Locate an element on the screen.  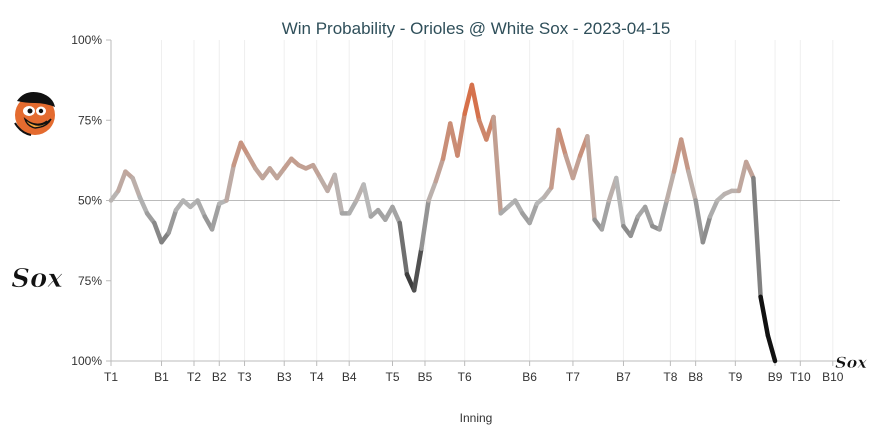
orioles-bird-logo is located at coordinates (34, 114).